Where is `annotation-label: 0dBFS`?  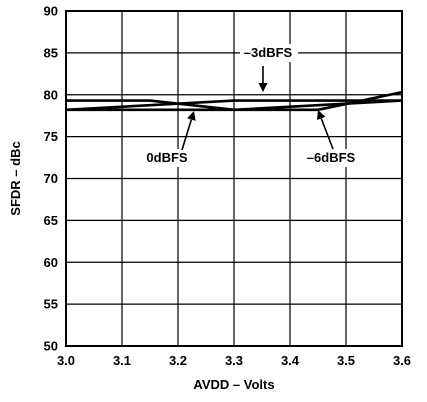 annotation-label: 0dBFS is located at coordinates (167, 157).